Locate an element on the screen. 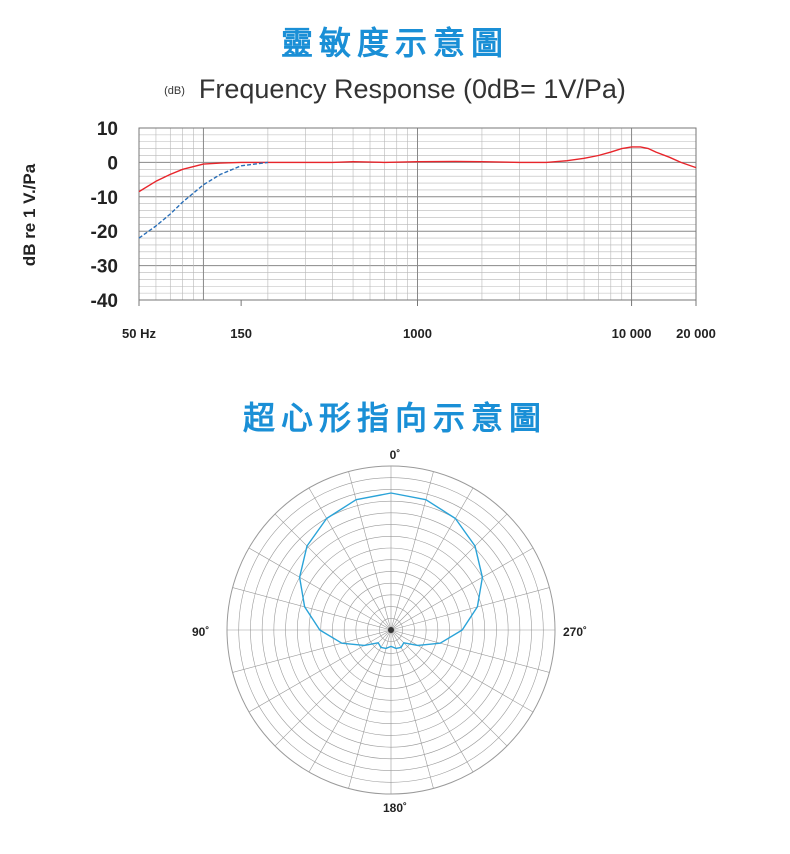  y-tick-label: -20 is located at coordinates (104, 232).